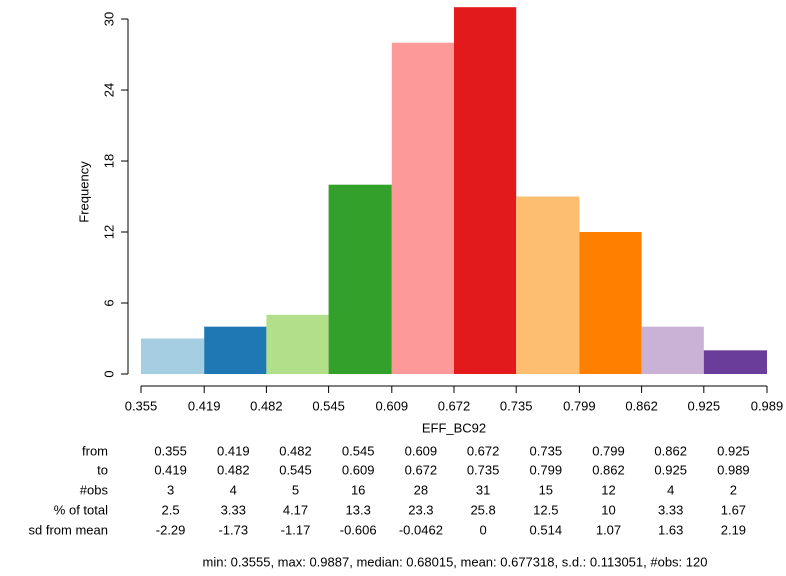  Describe the element at coordinates (545, 509) in the screenshot. I see `table-cell: 12.5` at that location.